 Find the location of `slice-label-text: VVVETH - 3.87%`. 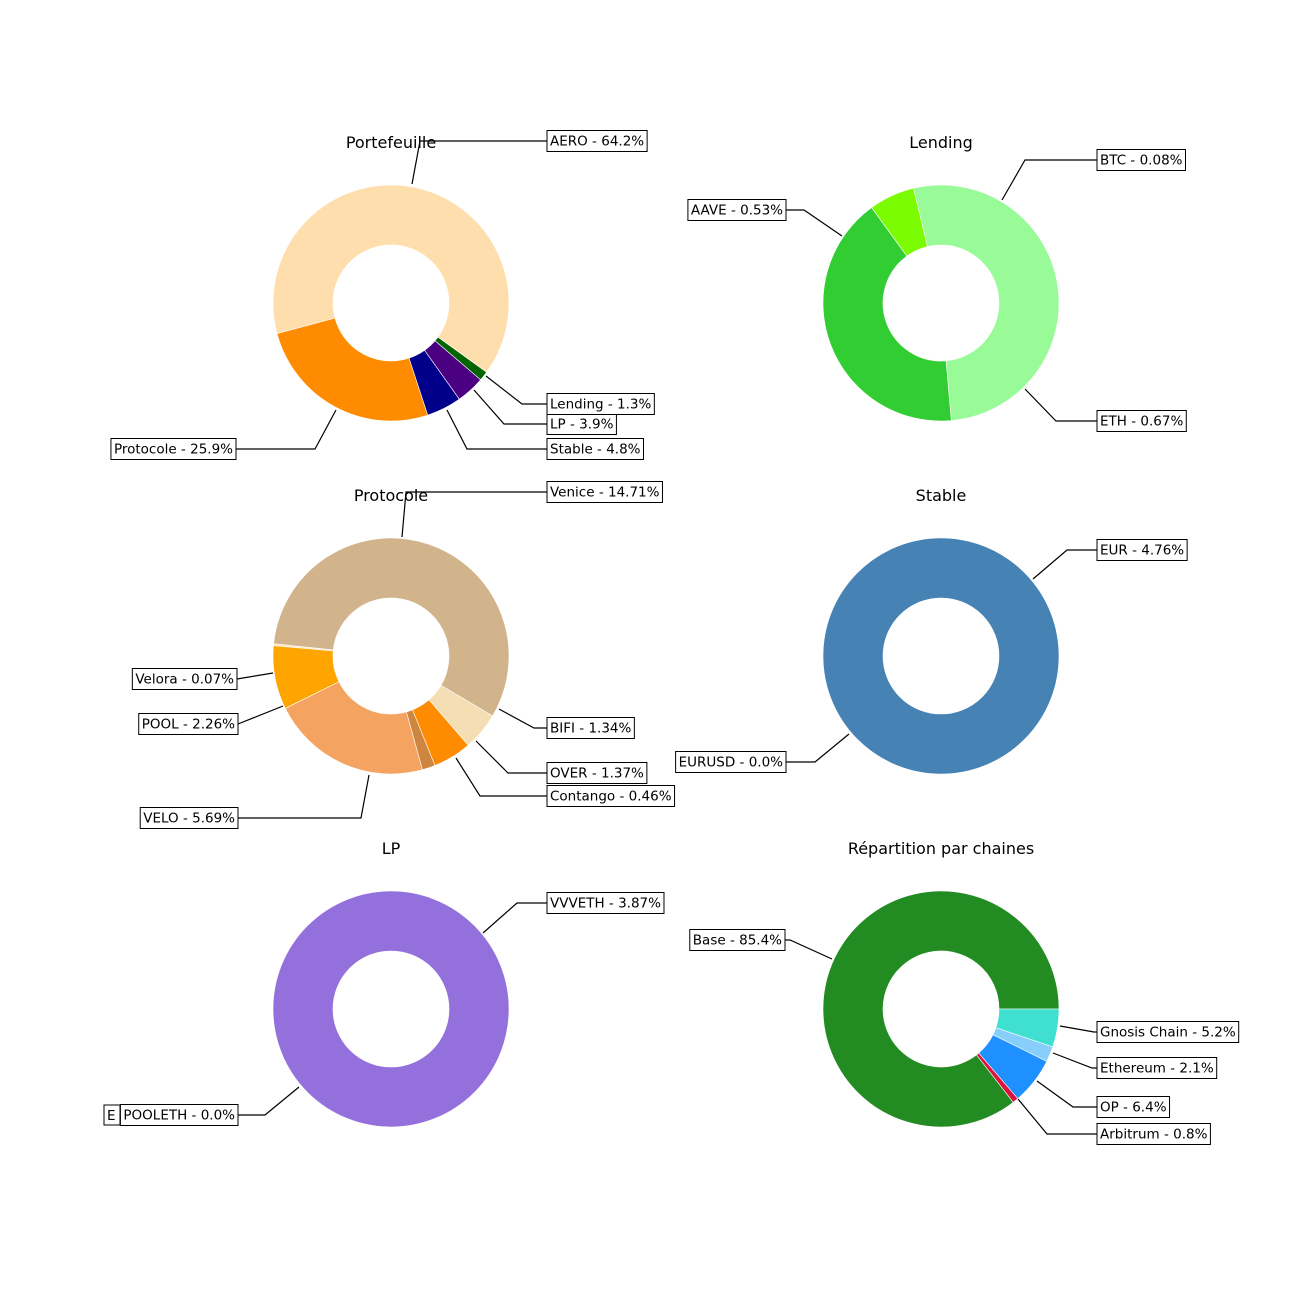

slice-label-text: VVVETH - 3.87% is located at coordinates (605, 904).